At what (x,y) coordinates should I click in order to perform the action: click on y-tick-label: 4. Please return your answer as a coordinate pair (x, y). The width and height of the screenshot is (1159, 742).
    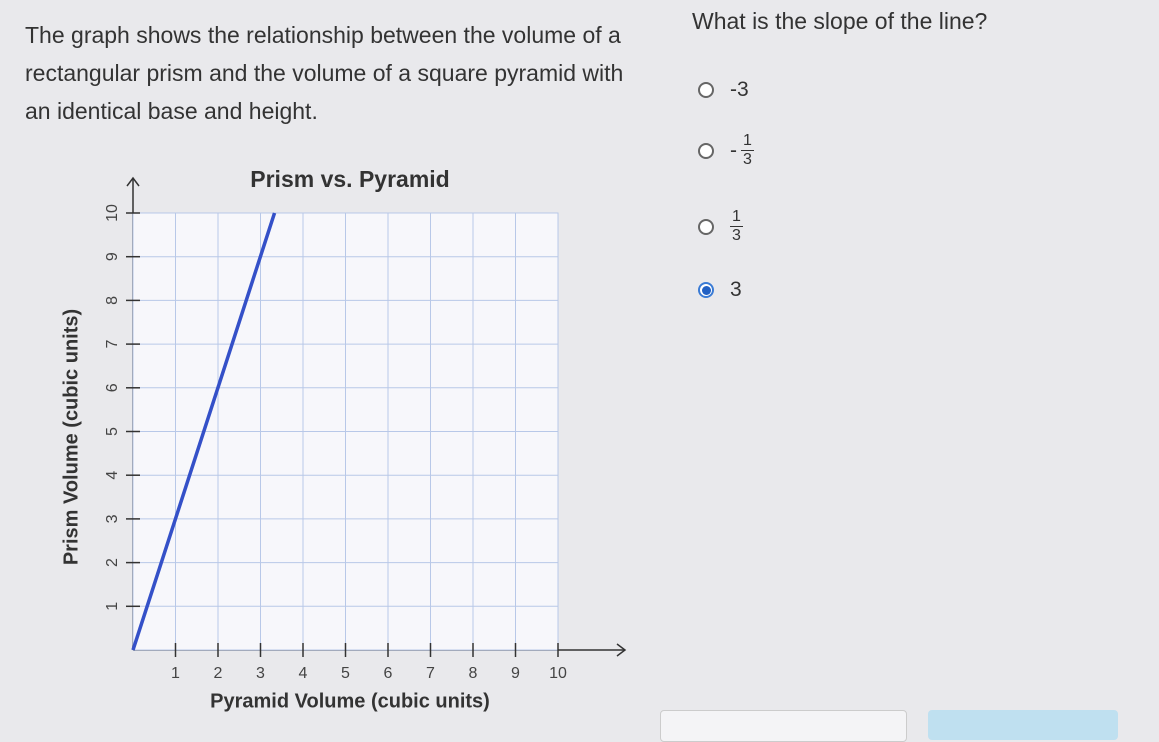
    Looking at the image, I should click on (112, 475).